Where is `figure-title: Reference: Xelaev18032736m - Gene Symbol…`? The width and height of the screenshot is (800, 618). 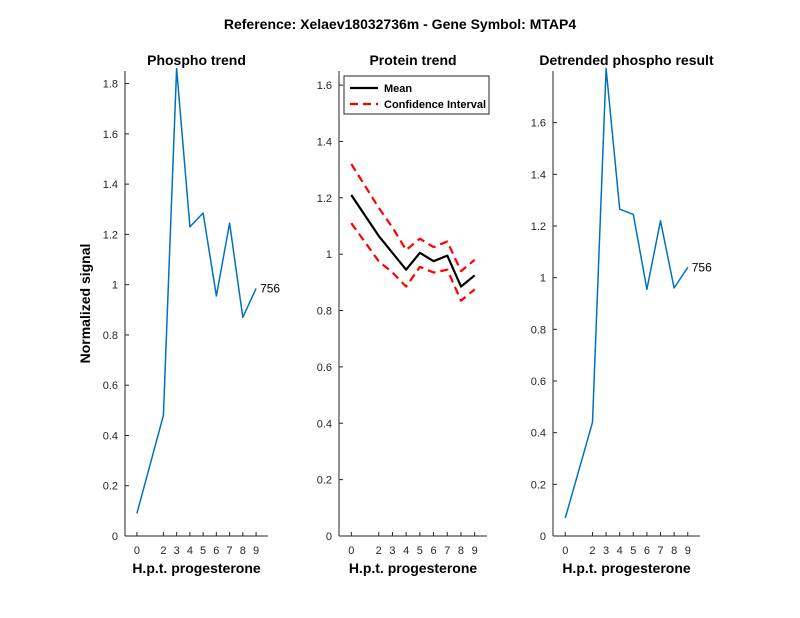
figure-title: Reference: Xelaev18032736m - Gene Symbol… is located at coordinates (400, 24).